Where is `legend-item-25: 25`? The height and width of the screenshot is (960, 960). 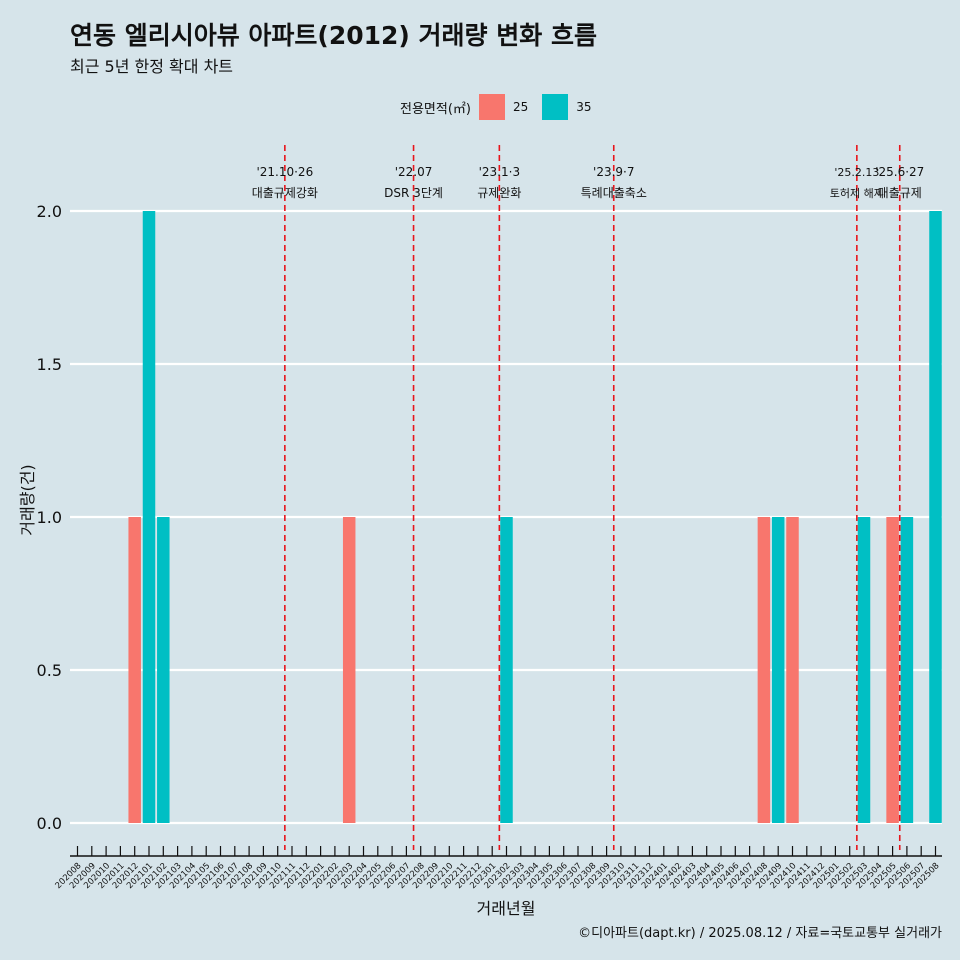
legend-item-25: 25 is located at coordinates (508, 107).